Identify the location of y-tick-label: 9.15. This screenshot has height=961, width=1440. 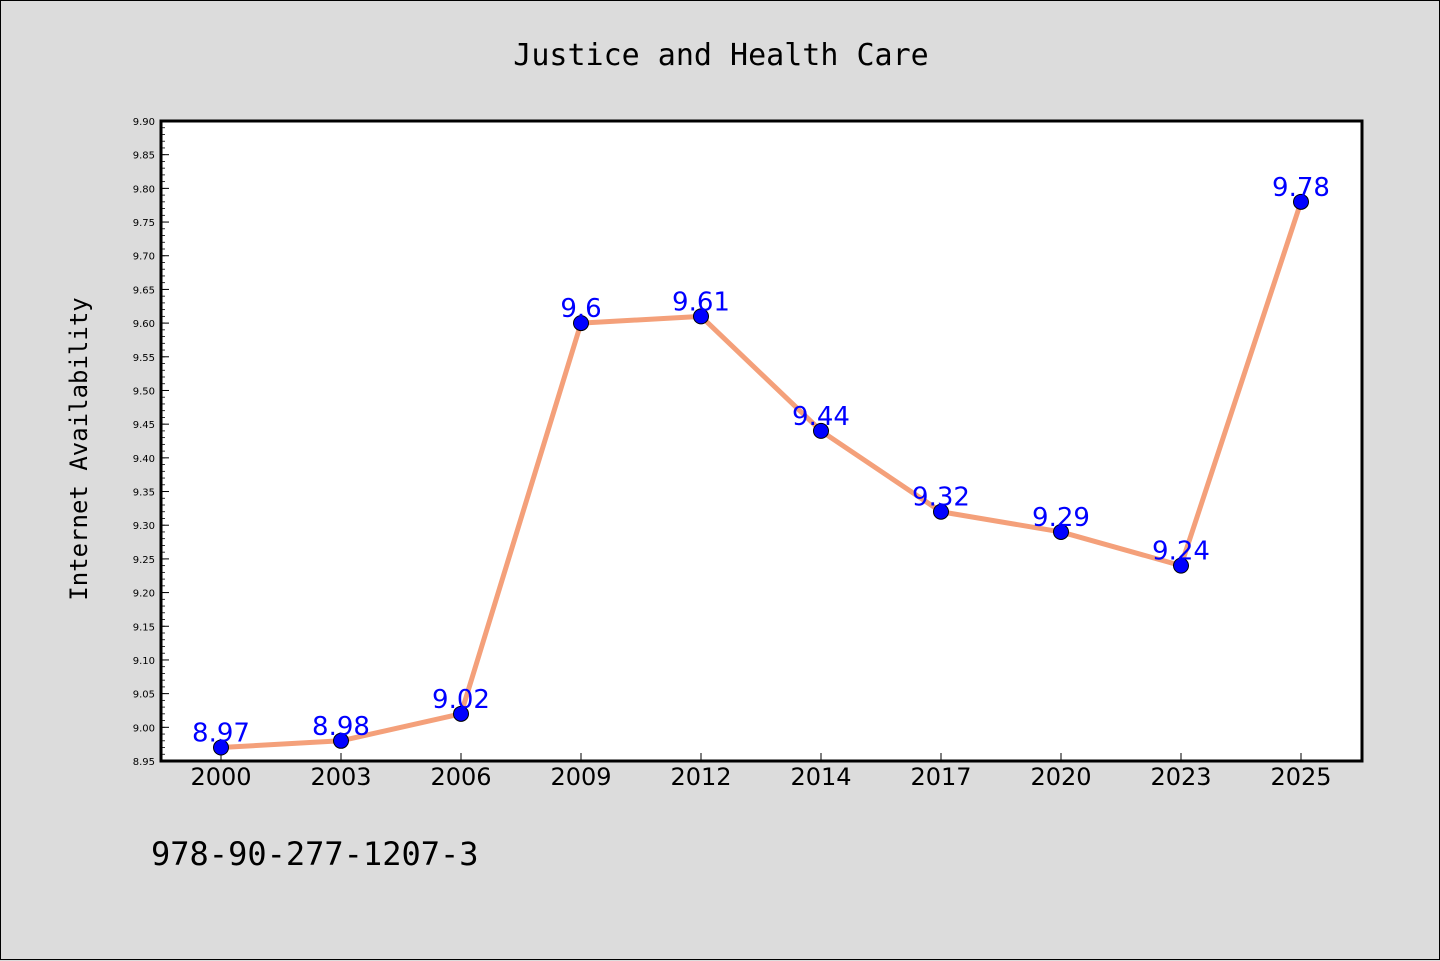
(144, 627).